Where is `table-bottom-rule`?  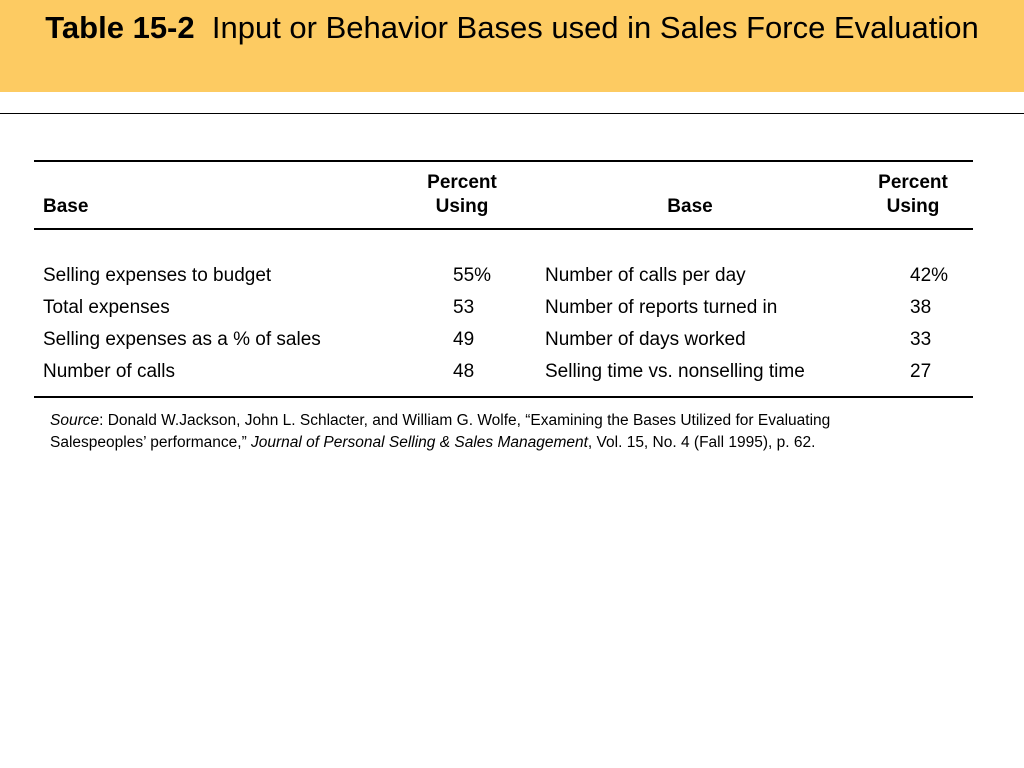
table-bottom-rule is located at coordinates (503, 397).